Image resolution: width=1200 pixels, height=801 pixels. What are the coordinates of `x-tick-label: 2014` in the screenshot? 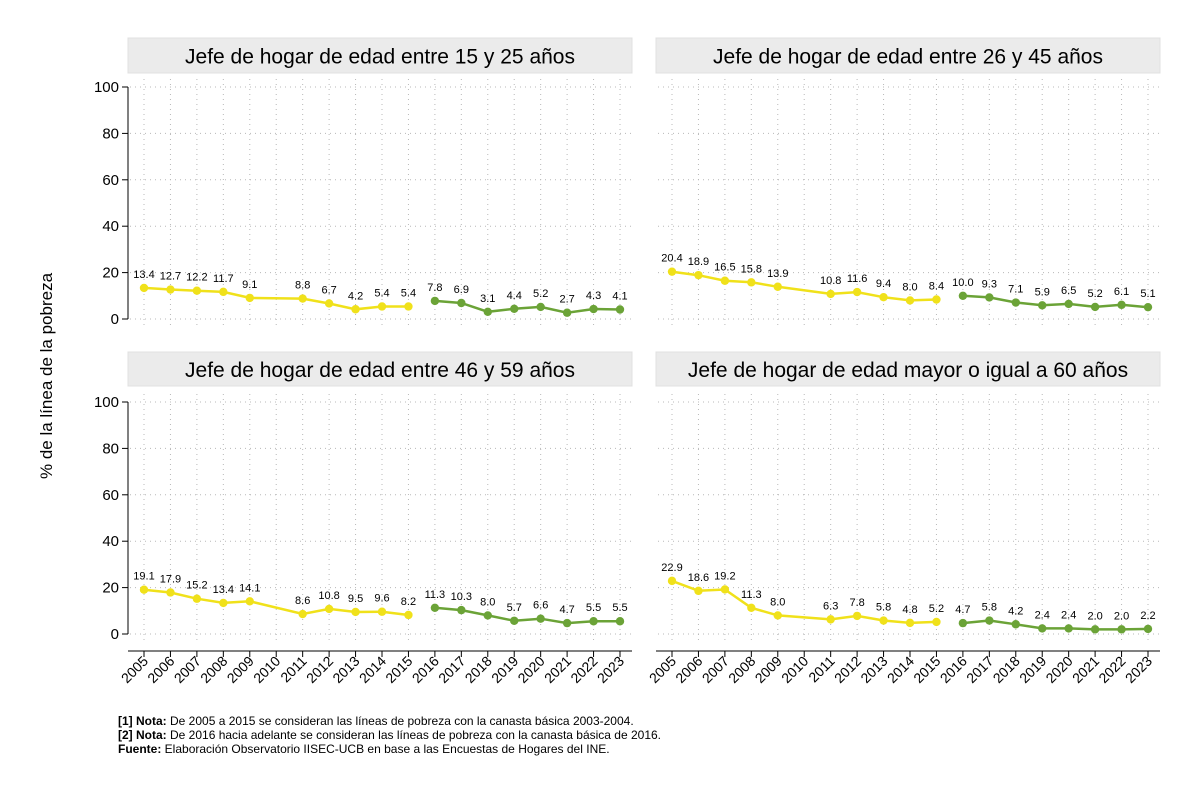 It's located at (900, 669).